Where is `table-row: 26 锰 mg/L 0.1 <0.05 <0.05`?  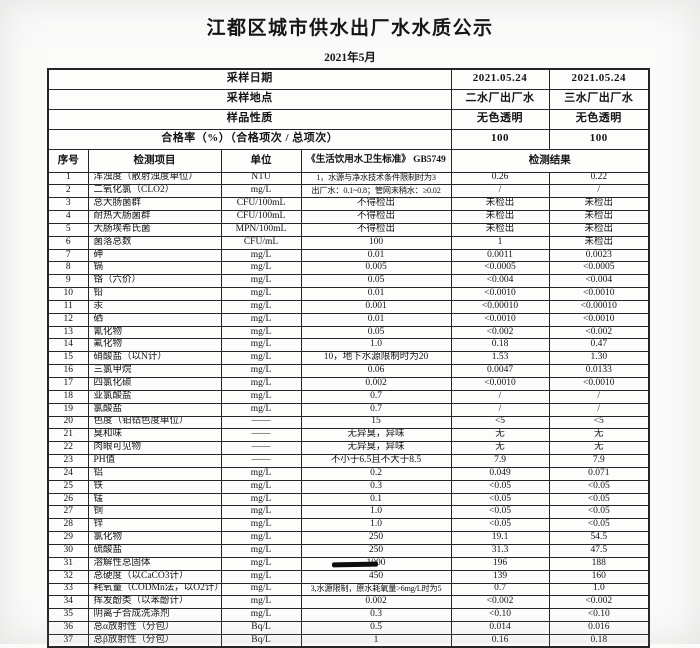
table-row: 26 锰 mg/L 0.1 <0.05 <0.05 is located at coordinates (348, 499).